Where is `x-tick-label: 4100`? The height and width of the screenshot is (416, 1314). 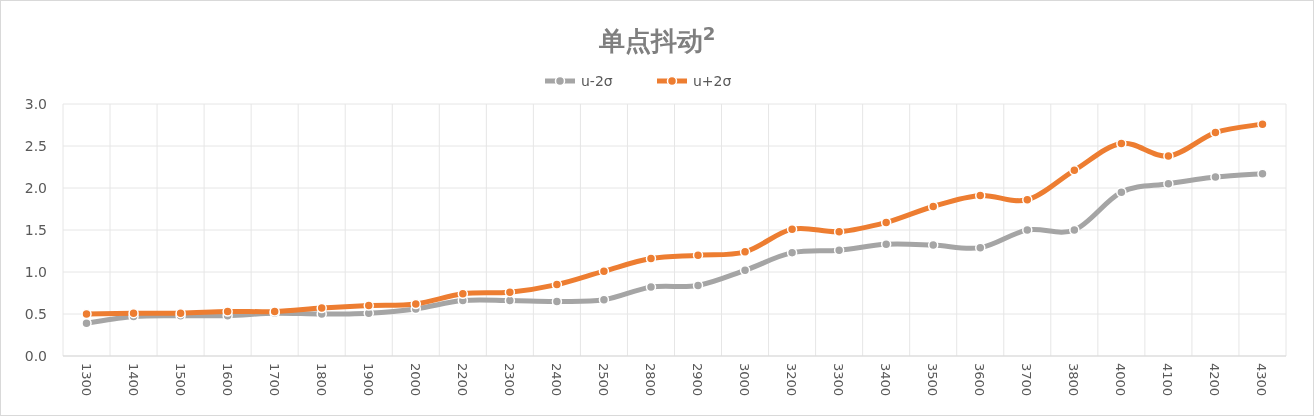
x-tick-label: 4100 is located at coordinates (1168, 380).